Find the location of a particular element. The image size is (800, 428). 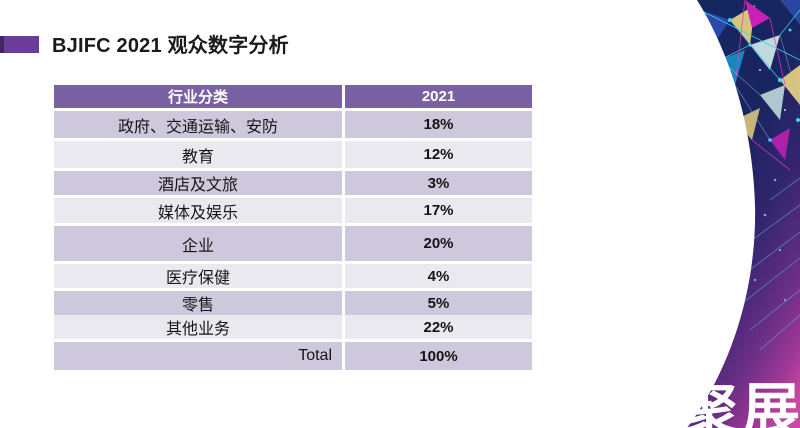

table-row: 医疗保健 4% is located at coordinates (293, 276).